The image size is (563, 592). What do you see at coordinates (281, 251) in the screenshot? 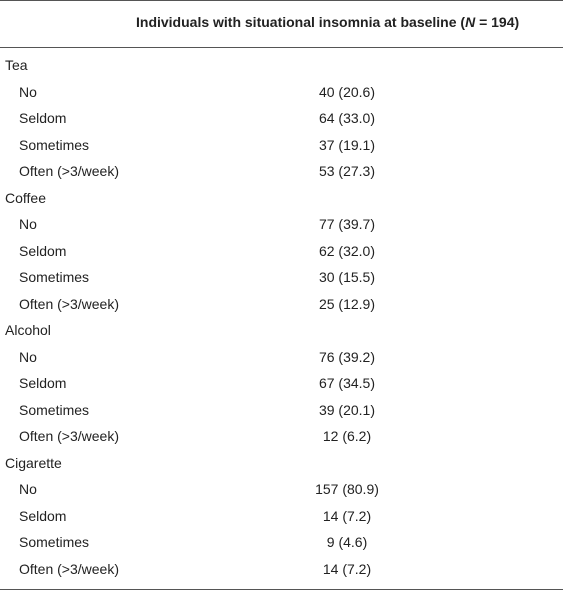
I see `table-row: Seldom 62 (32.0)` at bounding box center [281, 251].